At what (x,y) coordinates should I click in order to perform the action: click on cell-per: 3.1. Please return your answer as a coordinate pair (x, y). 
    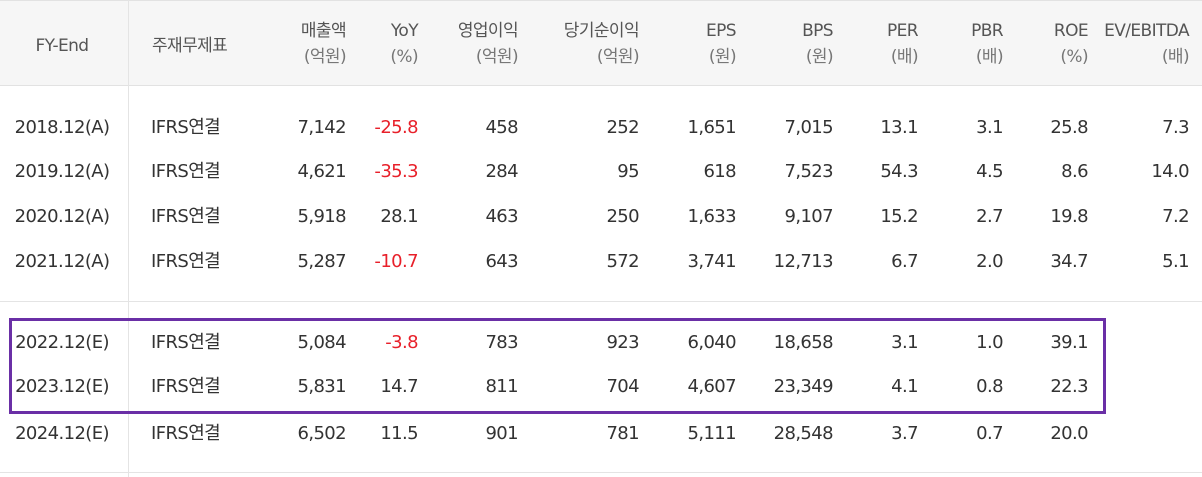
    Looking at the image, I should click on (904, 342).